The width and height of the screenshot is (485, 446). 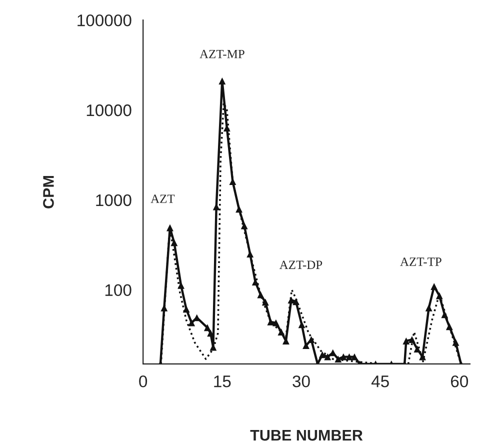 I want to click on x-tick-label: 60, so click(x=459, y=381).